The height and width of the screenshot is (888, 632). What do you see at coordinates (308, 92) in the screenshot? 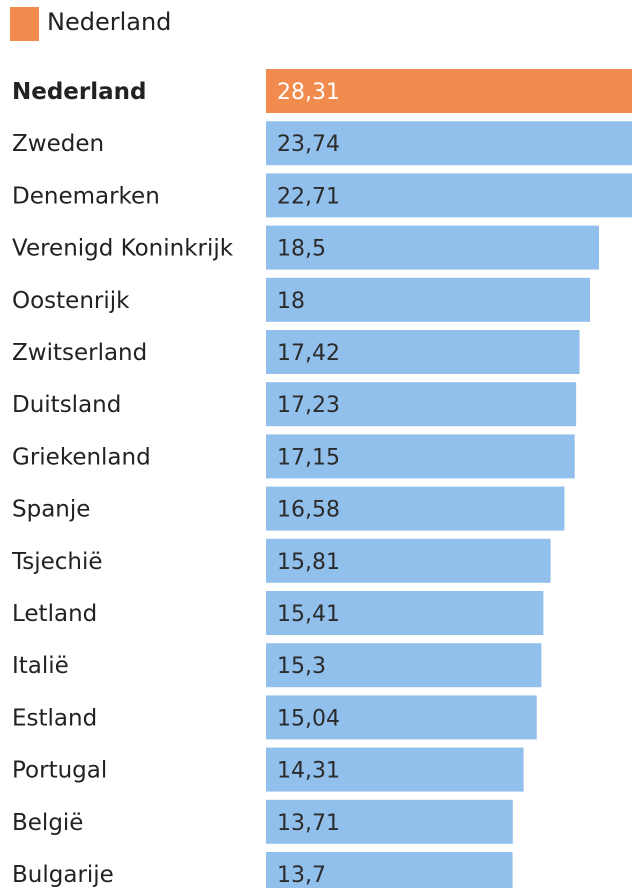
I see `value-label: 28,31` at bounding box center [308, 92].